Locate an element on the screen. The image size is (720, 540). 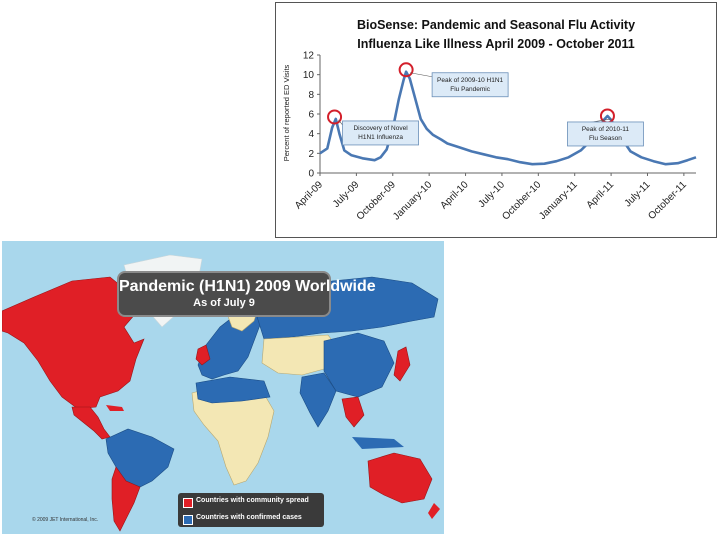
south-america-region is located at coordinates (140, 458).